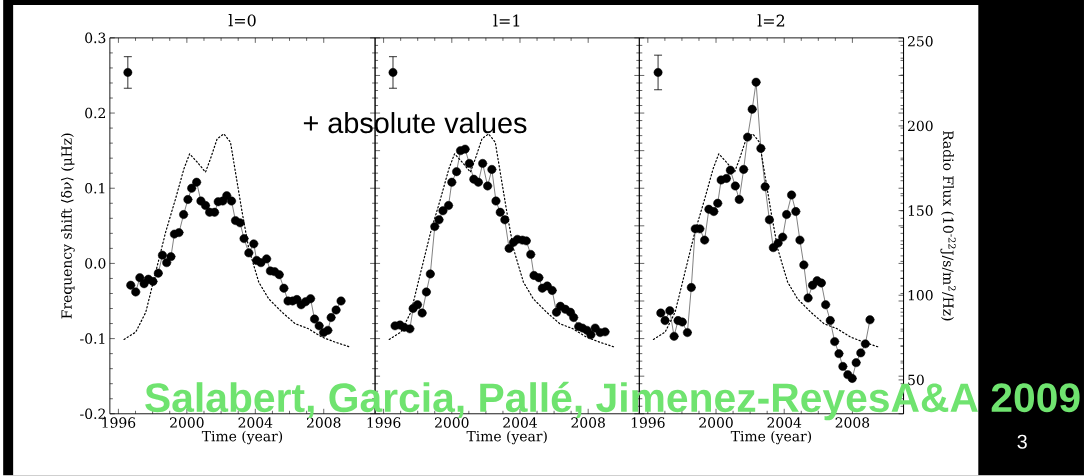 The image size is (1084, 476). I want to click on text: 3, so click(1022, 441).